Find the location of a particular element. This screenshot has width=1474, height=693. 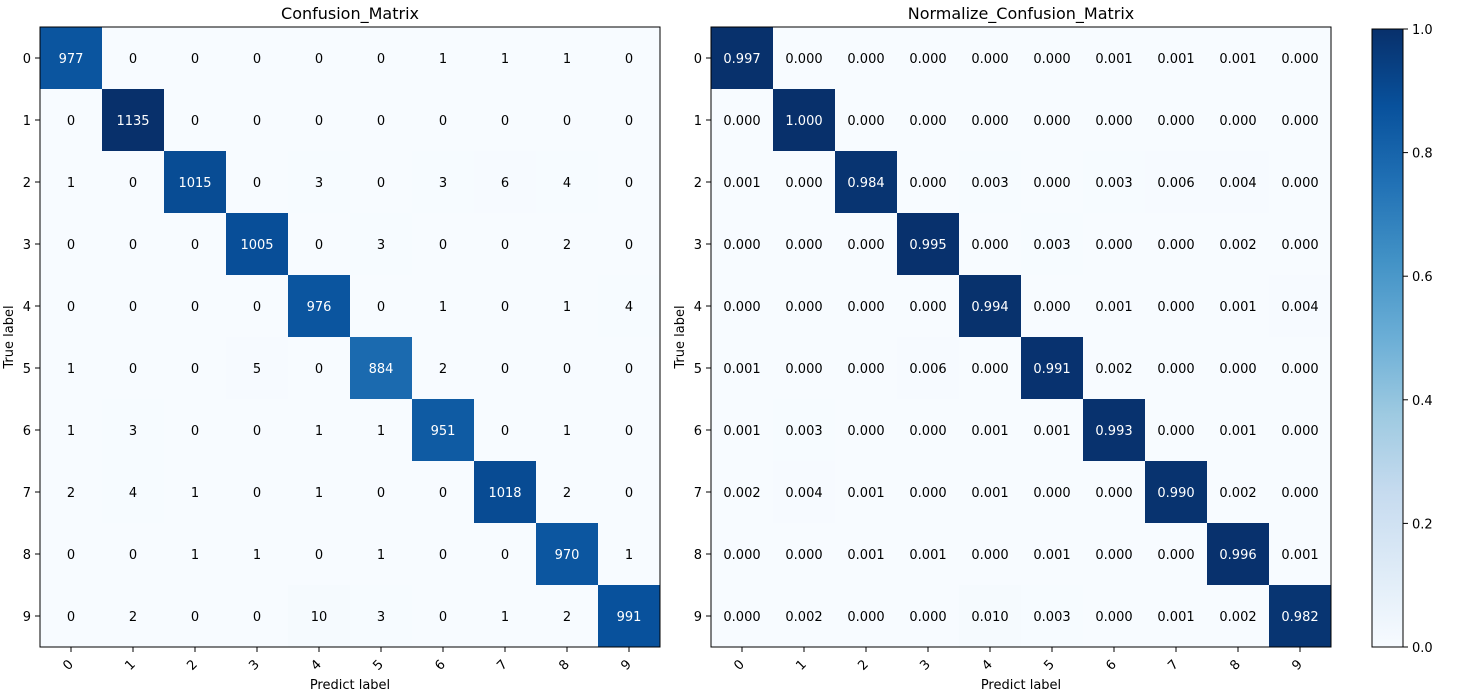

cell-value-label: 4 is located at coordinates (629, 307).